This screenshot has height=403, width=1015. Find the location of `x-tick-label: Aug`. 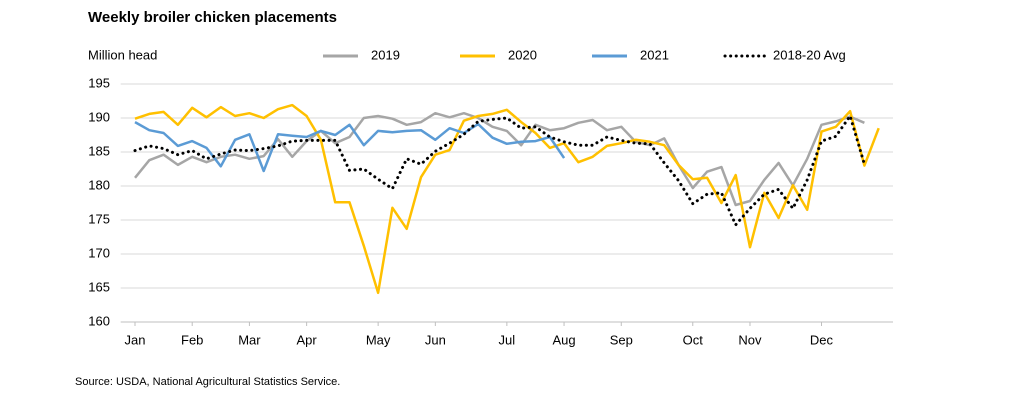

x-tick-label: Aug is located at coordinates (563, 339).